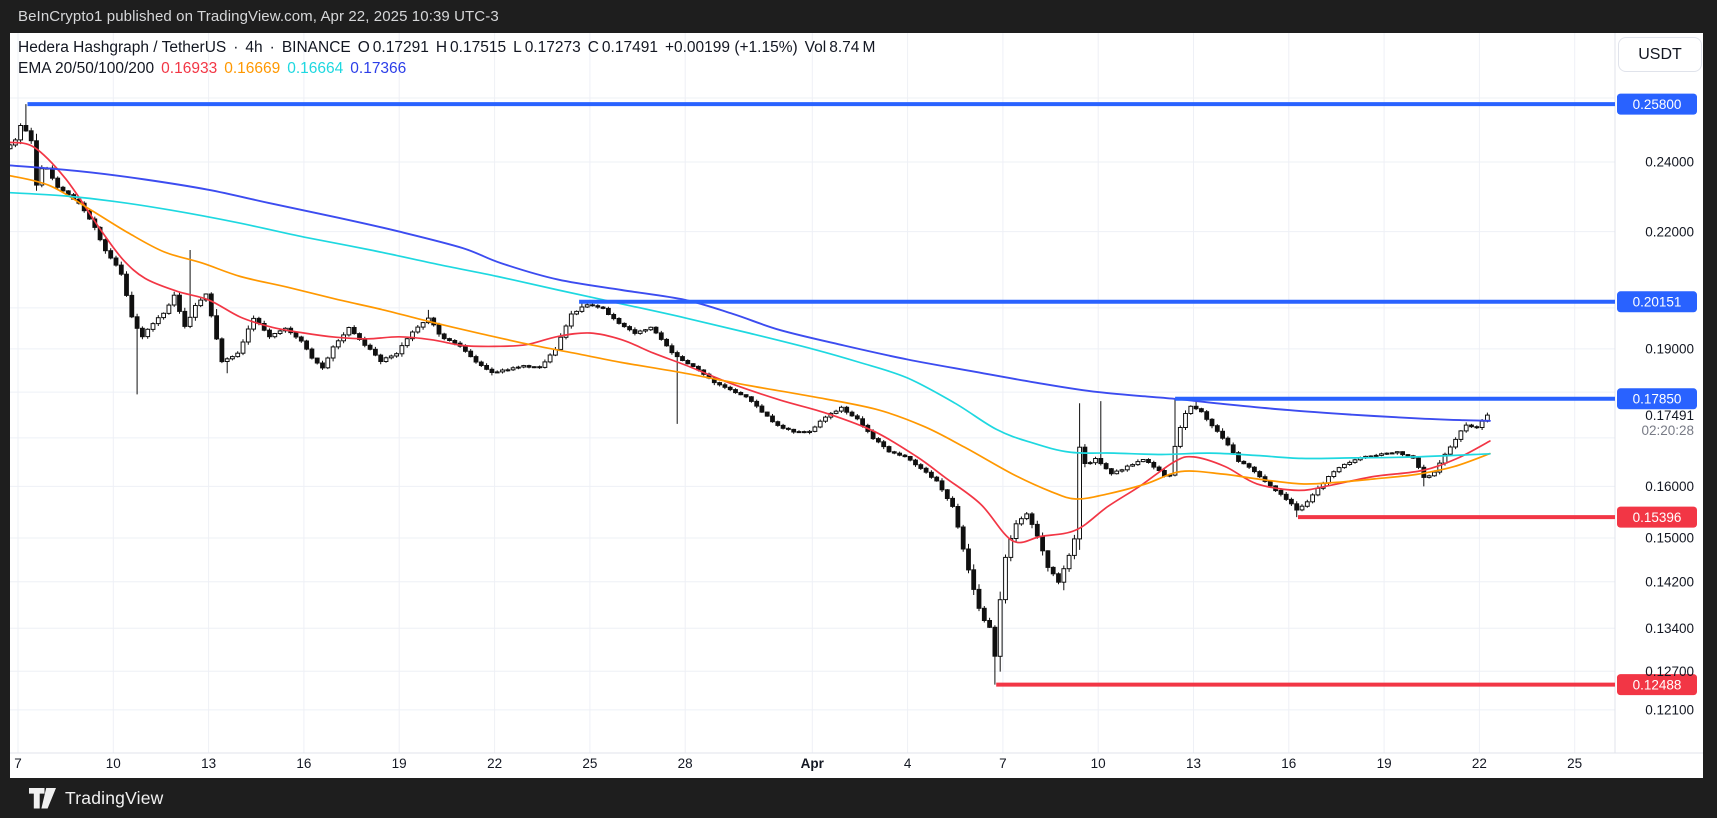  Describe the element at coordinates (86, 68) in the screenshot. I see `ema-legend-label: EMA 20/50/100/200` at that location.